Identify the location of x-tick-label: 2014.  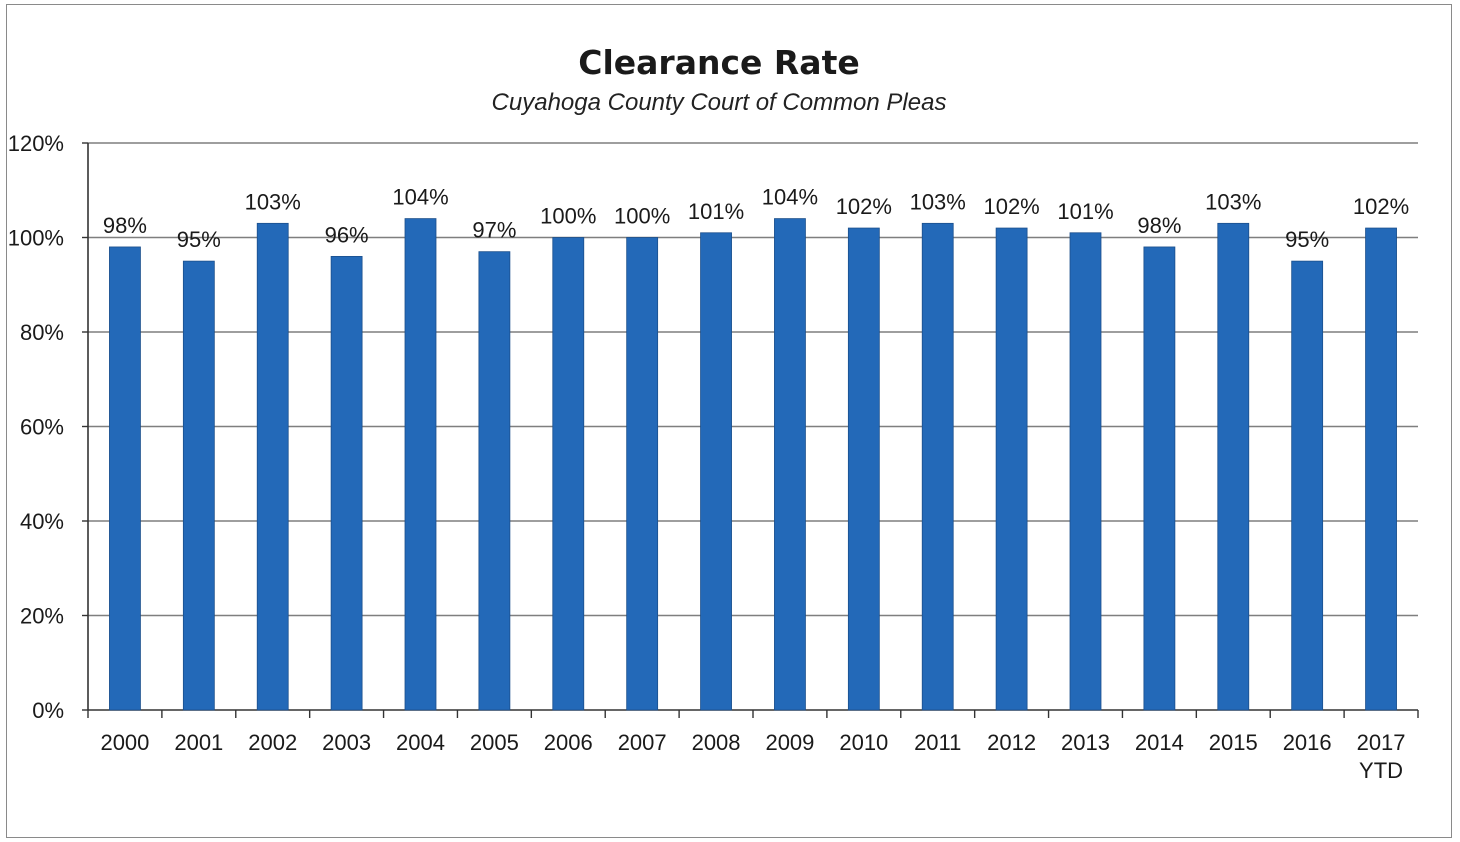
(1159, 742).